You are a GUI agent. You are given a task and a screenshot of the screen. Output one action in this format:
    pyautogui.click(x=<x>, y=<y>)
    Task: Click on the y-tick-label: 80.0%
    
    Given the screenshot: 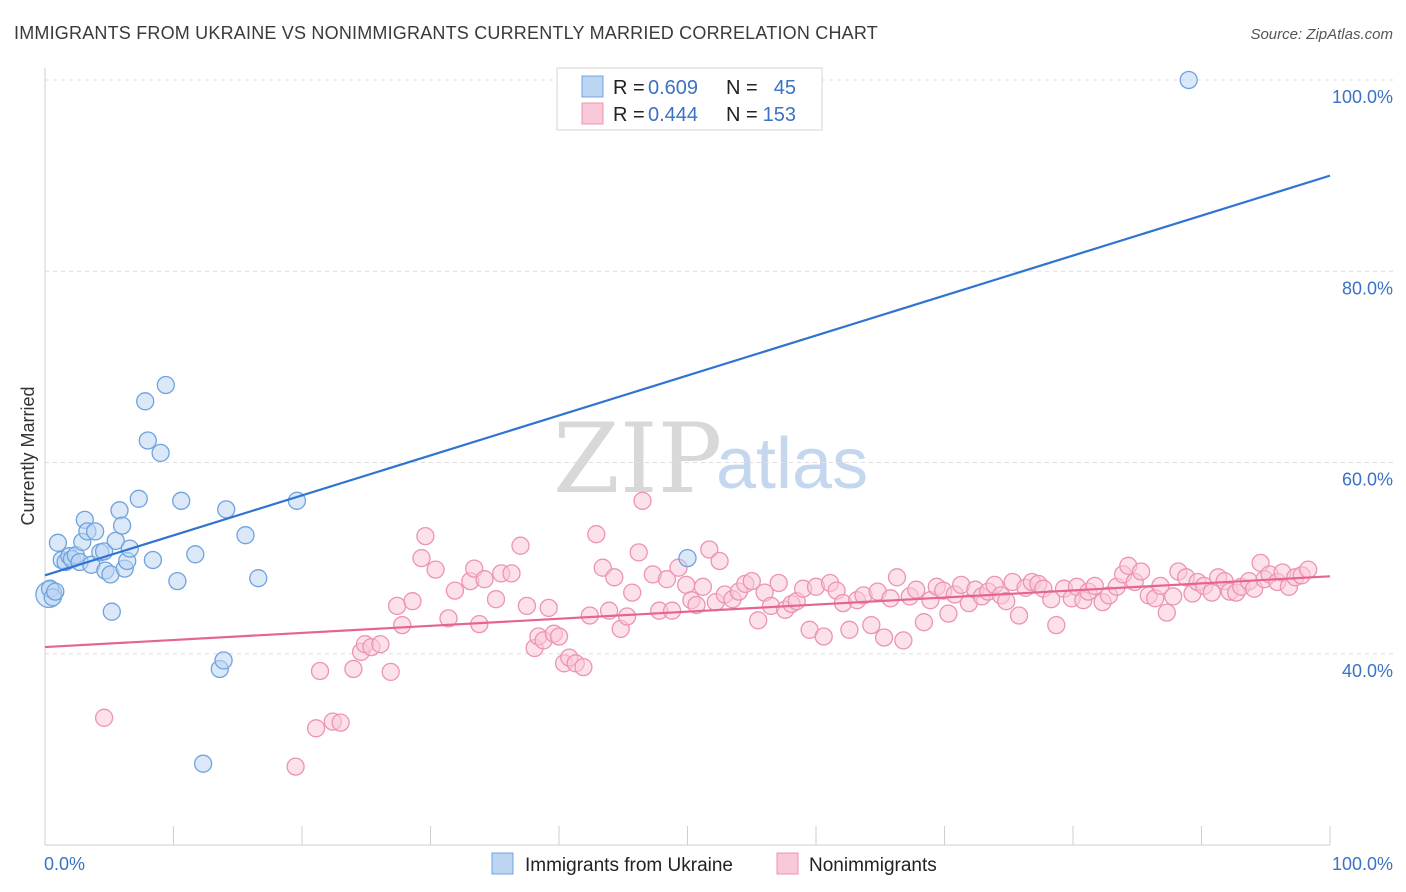 What is the action you would take?
    pyautogui.click(x=1367, y=288)
    